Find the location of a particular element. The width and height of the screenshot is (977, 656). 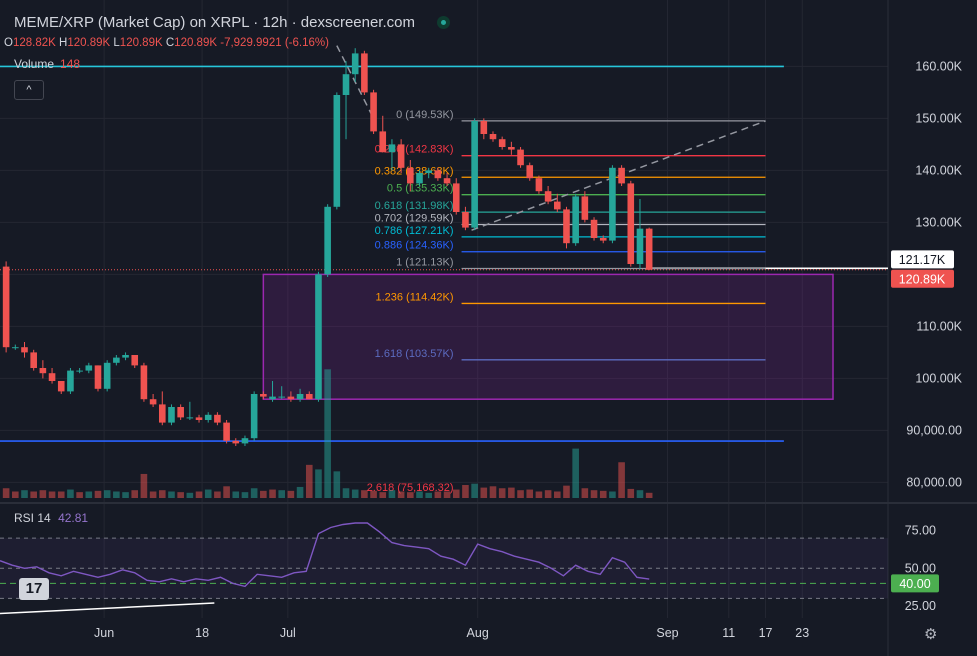

fib-level-label: 0.382 (138.68K) is located at coordinates (414, 171).